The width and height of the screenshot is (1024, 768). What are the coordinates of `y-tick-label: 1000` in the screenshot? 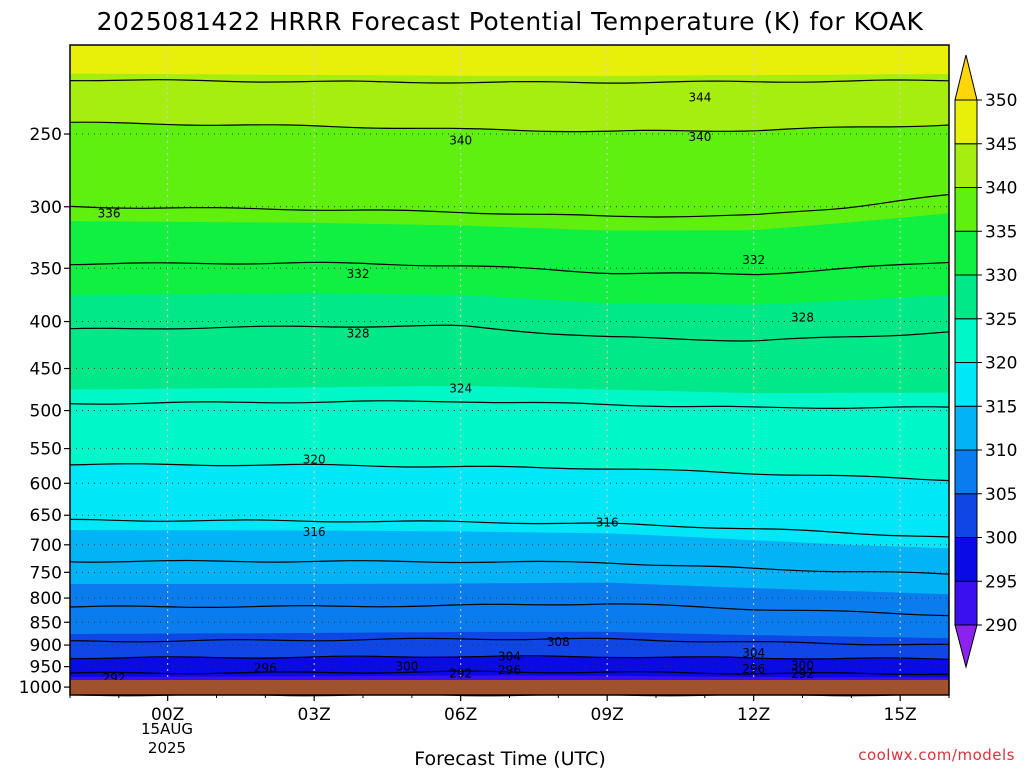 It's located at (40, 688).